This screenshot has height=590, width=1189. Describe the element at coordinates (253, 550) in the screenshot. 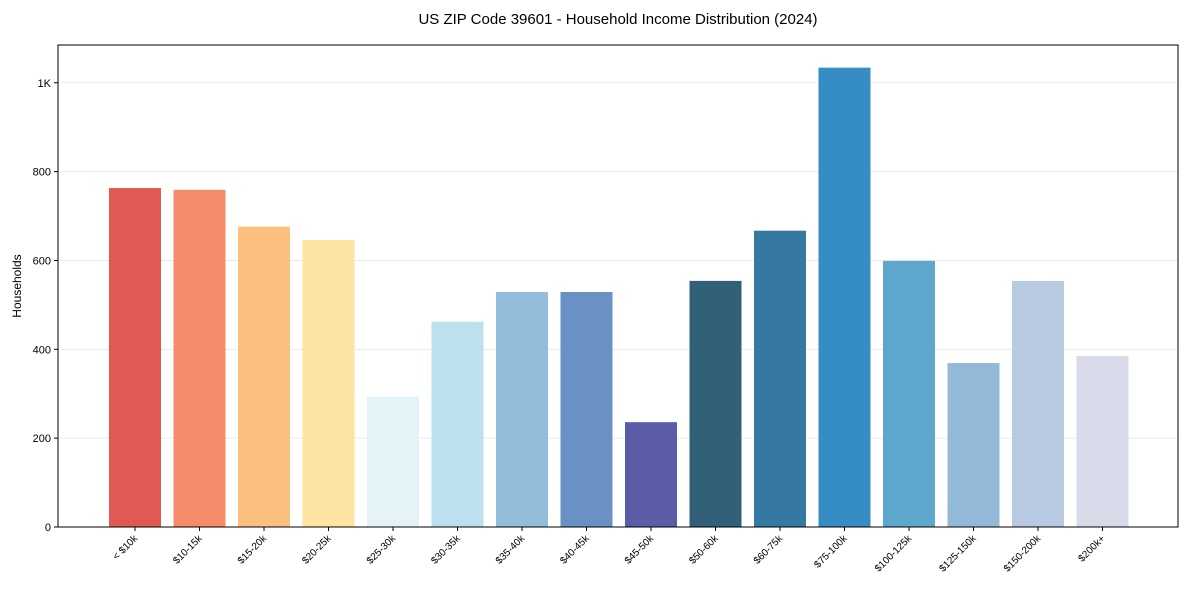

I see `x-tick-label: $15-20k` at that location.